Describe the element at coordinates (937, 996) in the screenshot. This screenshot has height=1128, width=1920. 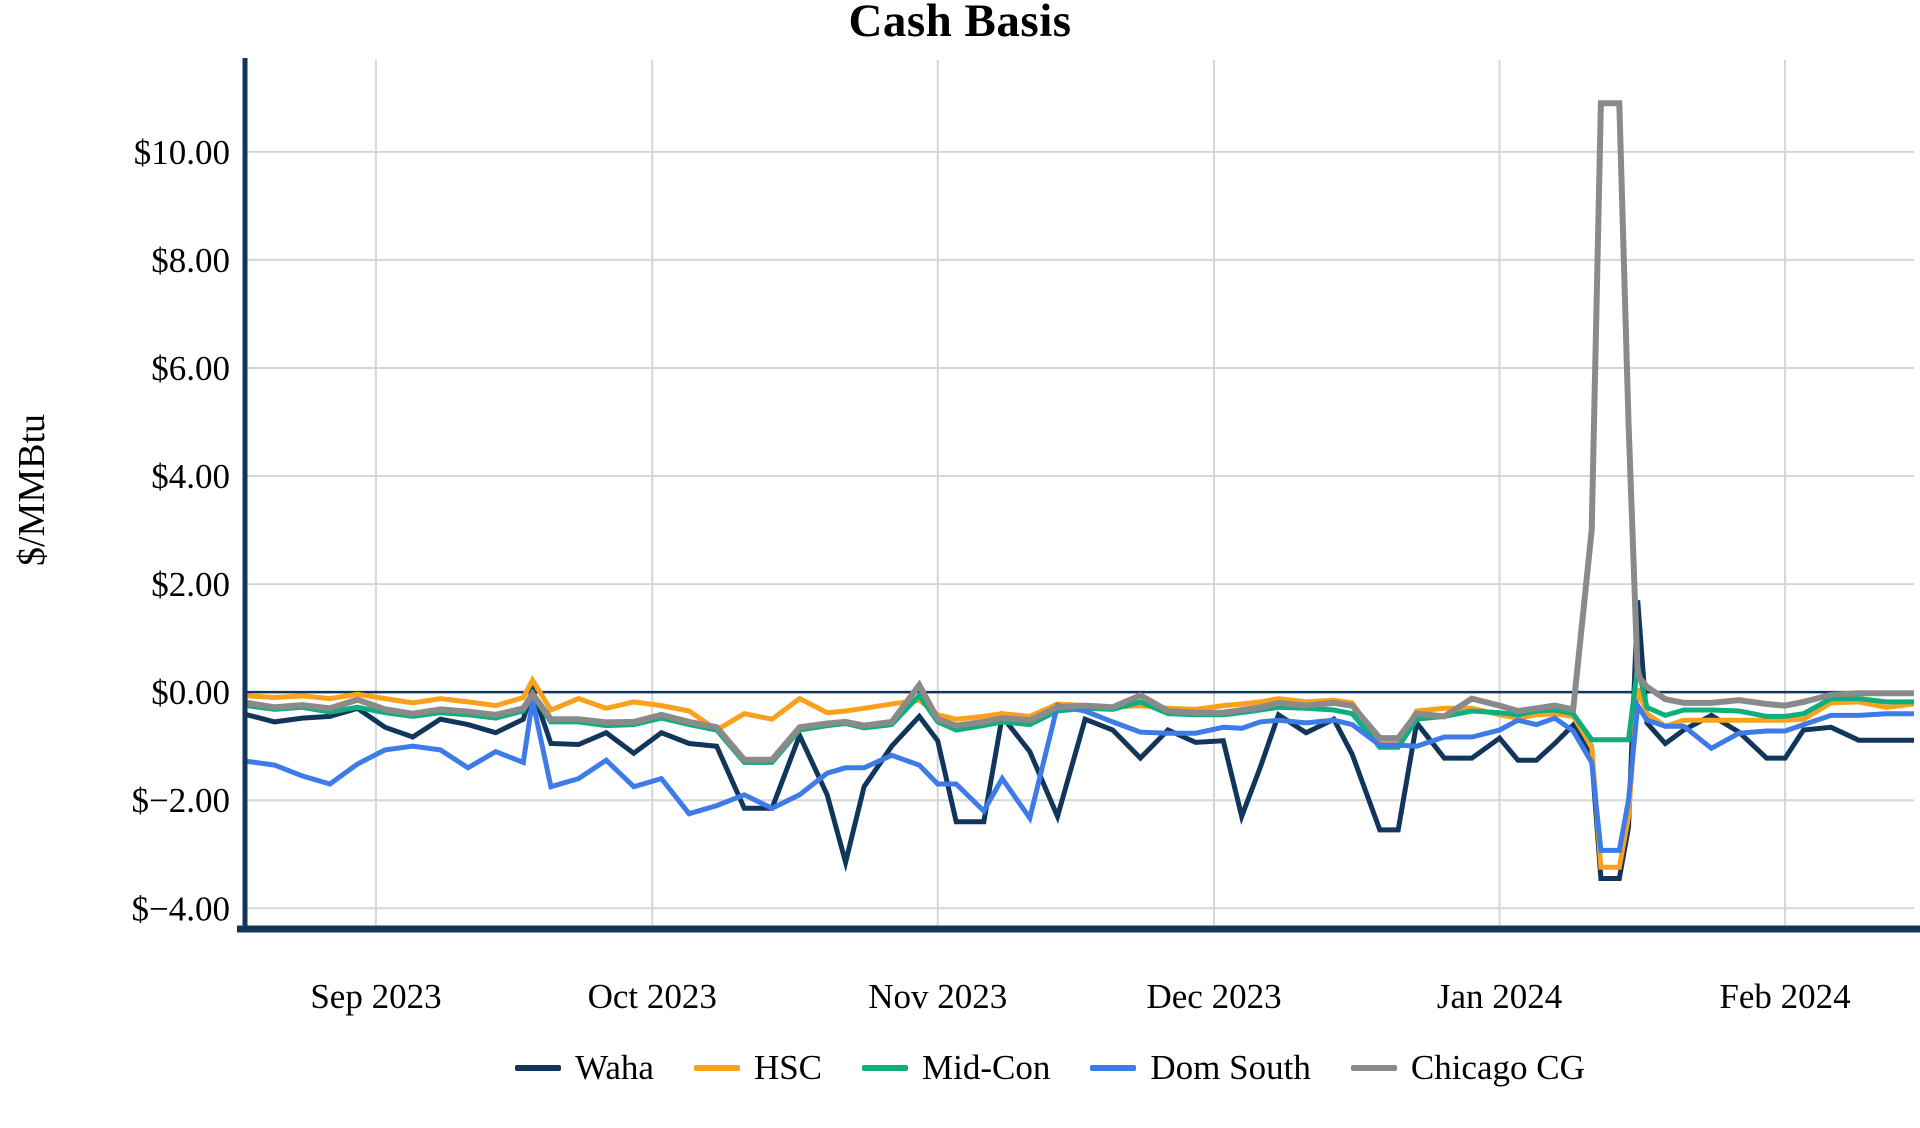
I see `x-tick-label: Nov 2023` at that location.